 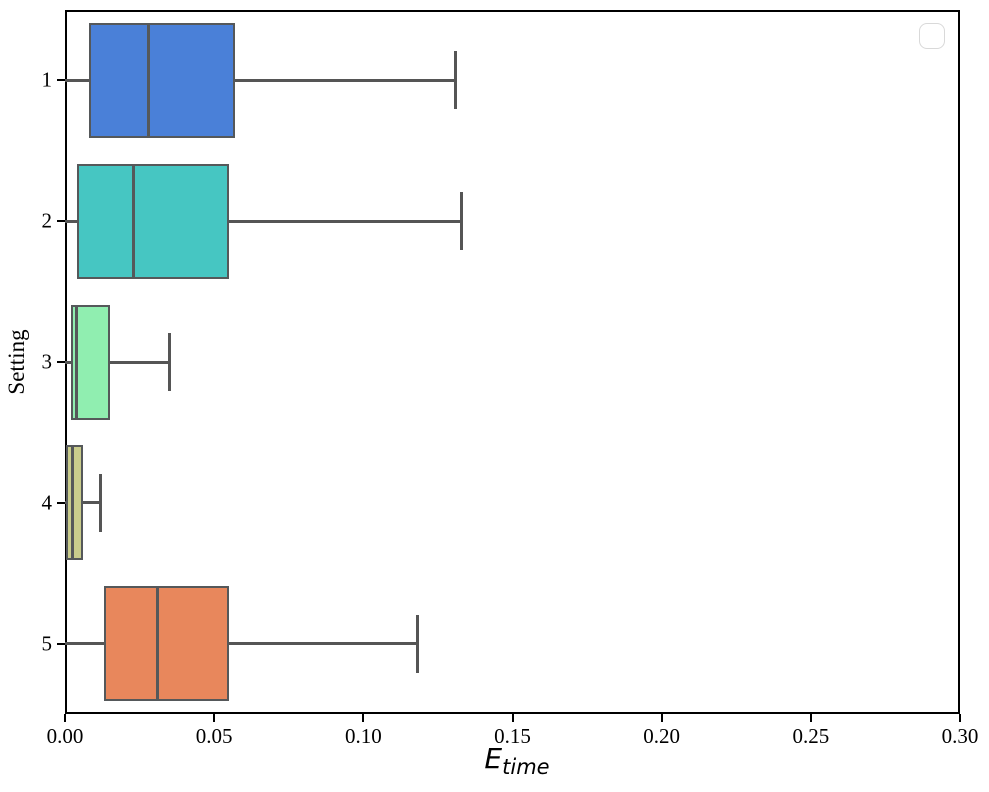 I want to click on legend-empty-box, so click(x=932, y=36).